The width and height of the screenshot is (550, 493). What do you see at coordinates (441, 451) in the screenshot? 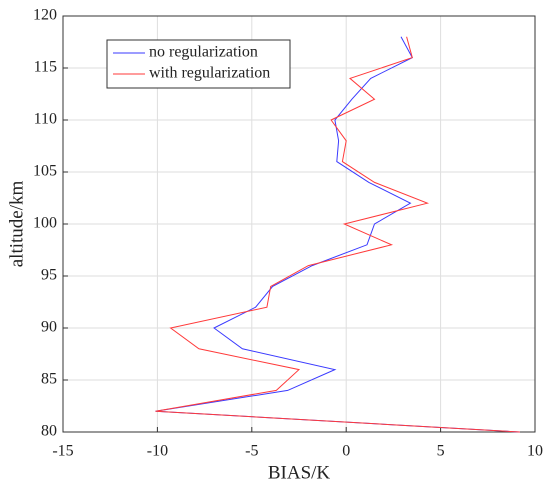
I see `x-tick-label: 5` at bounding box center [441, 451].